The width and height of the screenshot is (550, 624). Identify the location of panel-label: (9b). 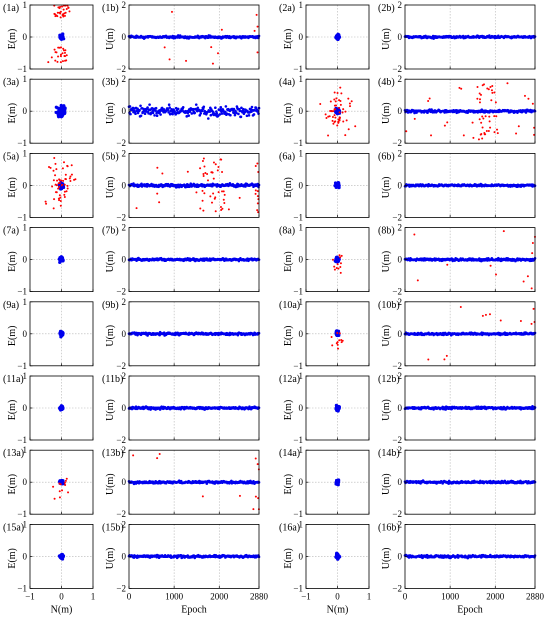
(110, 305).